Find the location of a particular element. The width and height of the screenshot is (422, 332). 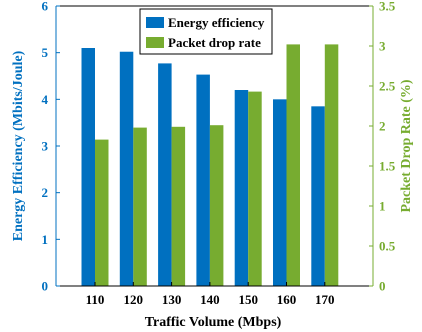

x-tick-label-130: 130 is located at coordinates (172, 299).